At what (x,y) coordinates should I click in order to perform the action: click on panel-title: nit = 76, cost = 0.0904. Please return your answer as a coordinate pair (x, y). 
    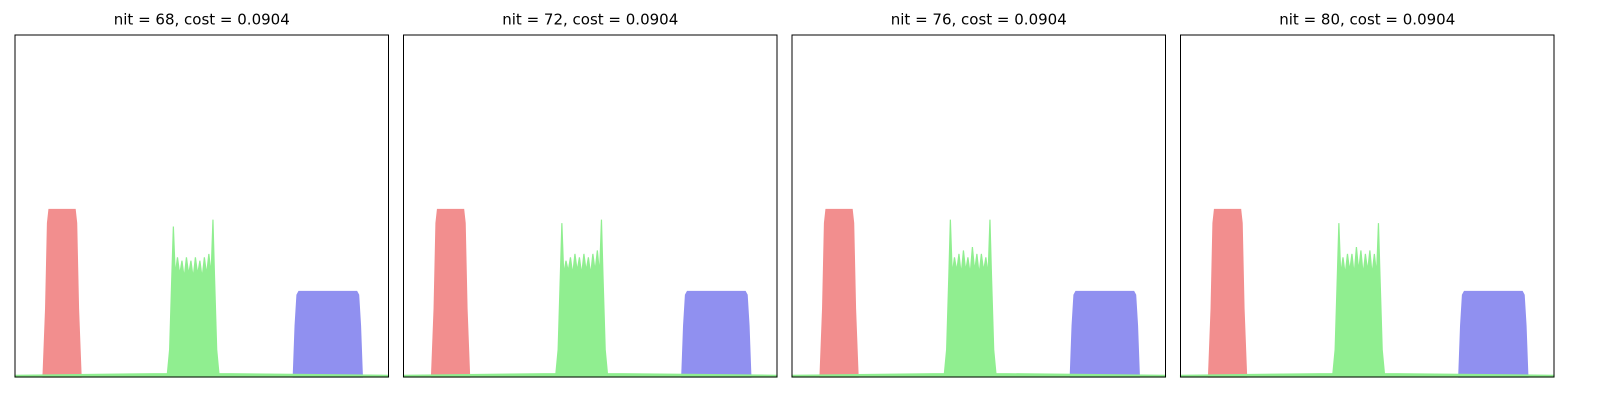
    Looking at the image, I should click on (979, 20).